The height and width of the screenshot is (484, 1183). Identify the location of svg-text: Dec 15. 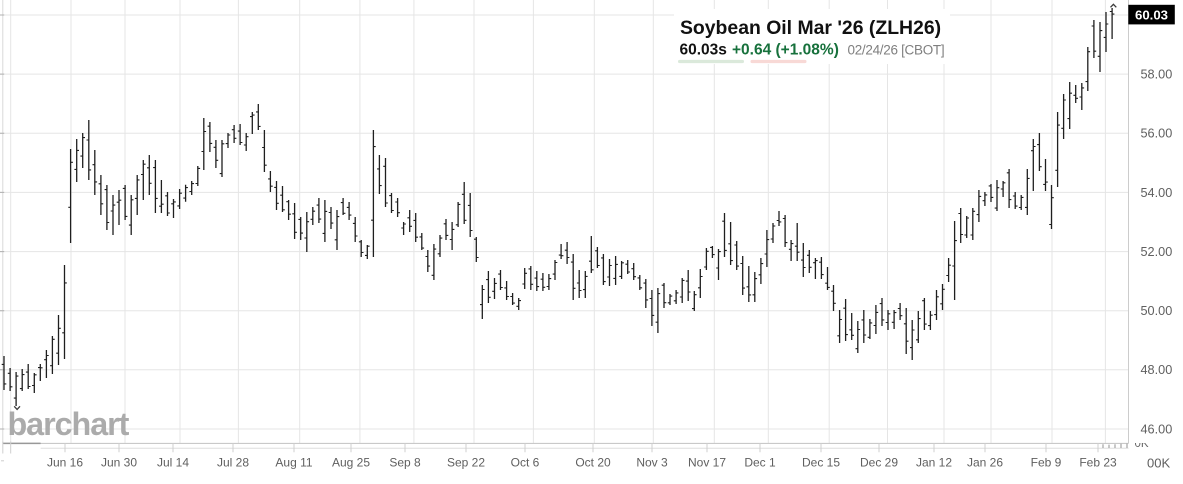
(821, 463).